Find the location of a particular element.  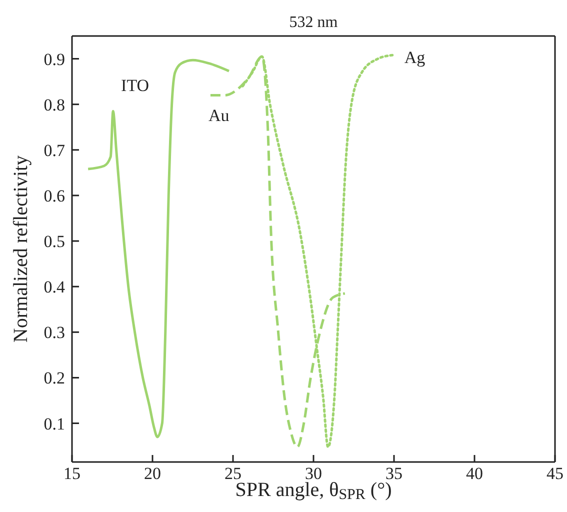

chart-title: 532 nm is located at coordinates (313, 22).